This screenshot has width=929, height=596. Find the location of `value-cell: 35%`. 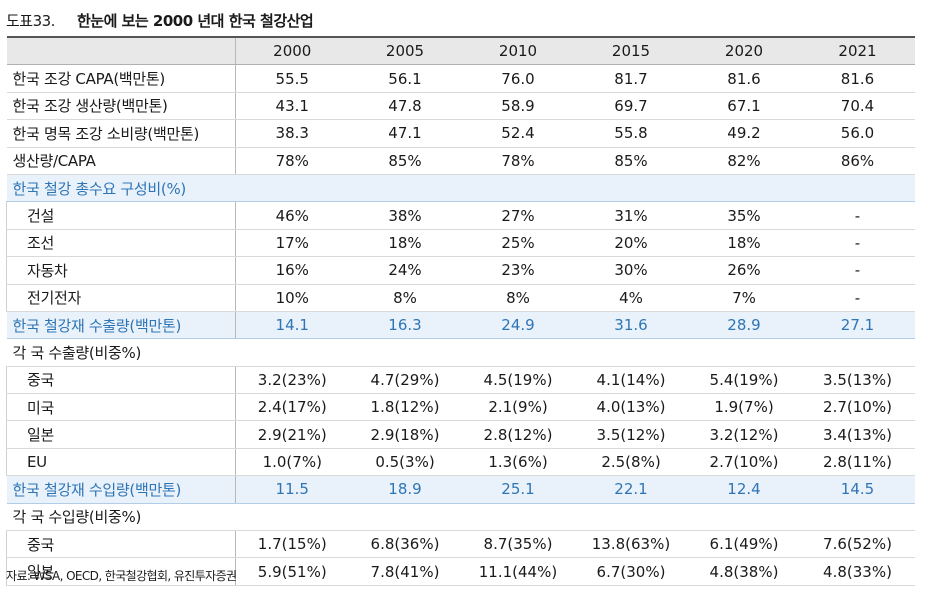

value-cell: 35% is located at coordinates (744, 215).